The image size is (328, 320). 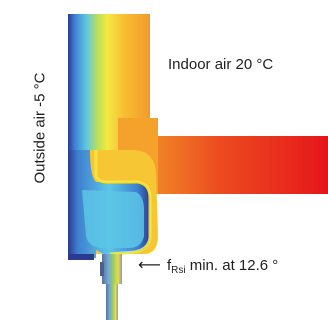 What do you see at coordinates (113, 219) in the screenshot?
I see `base-core` at bounding box center [113, 219].